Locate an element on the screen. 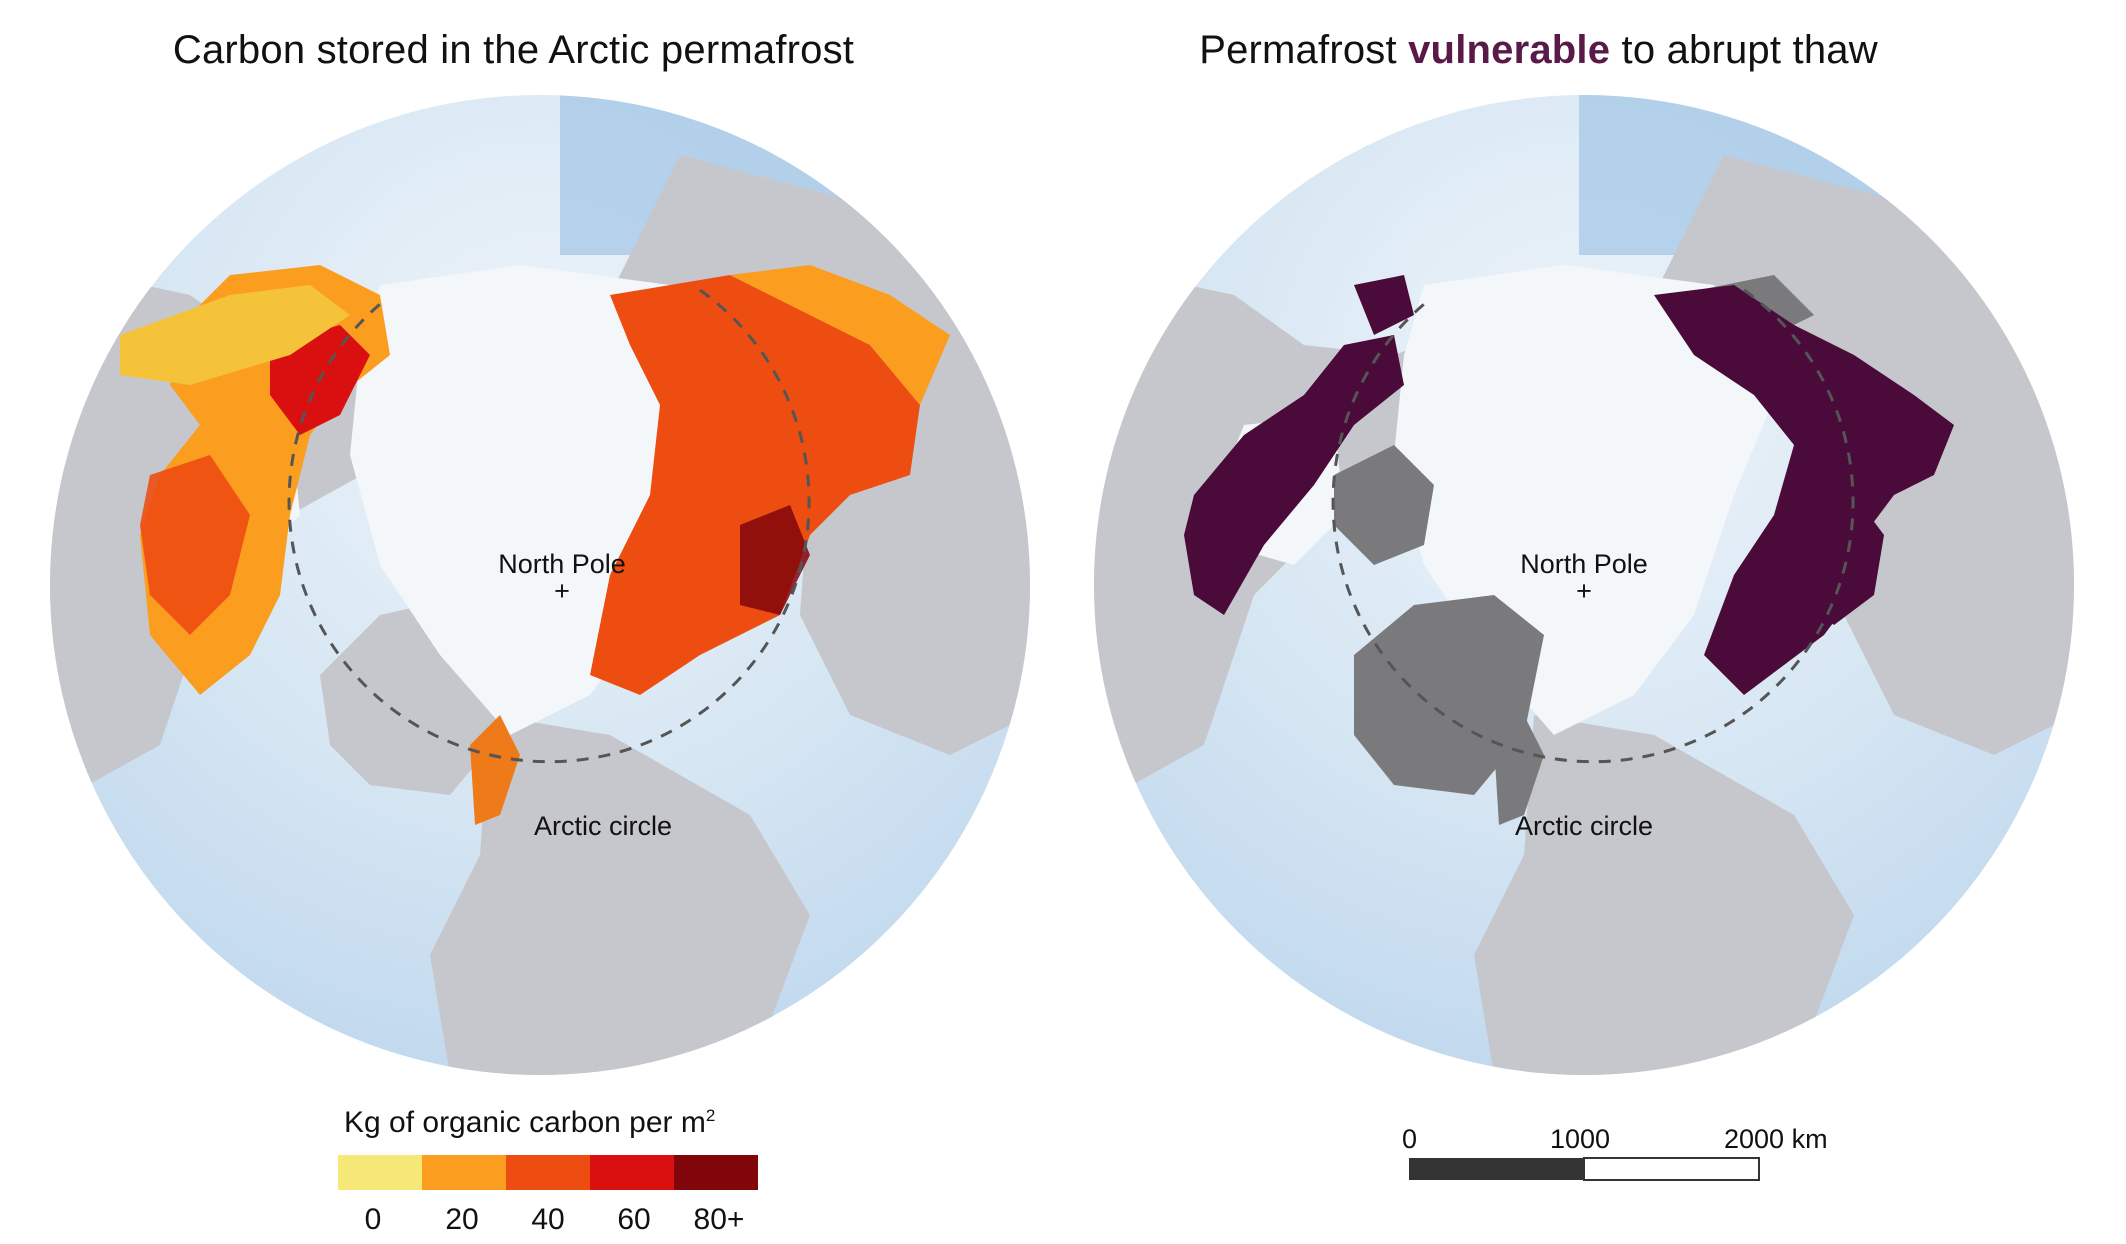 The image size is (2126, 1244). permafrost-arctic-islands is located at coordinates (1384, 505).